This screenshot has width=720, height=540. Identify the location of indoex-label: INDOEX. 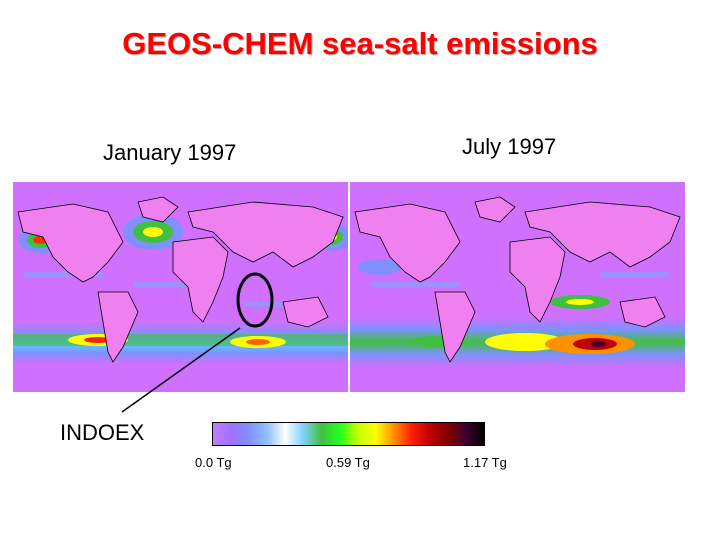
(102, 432).